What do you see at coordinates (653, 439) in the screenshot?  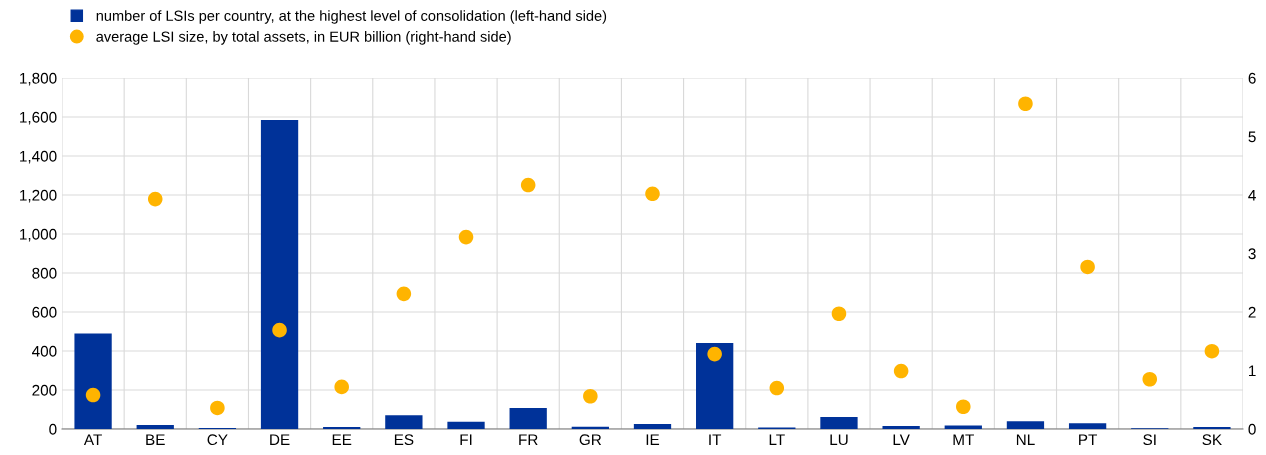 I see `x-tick-label: IE` at bounding box center [653, 439].